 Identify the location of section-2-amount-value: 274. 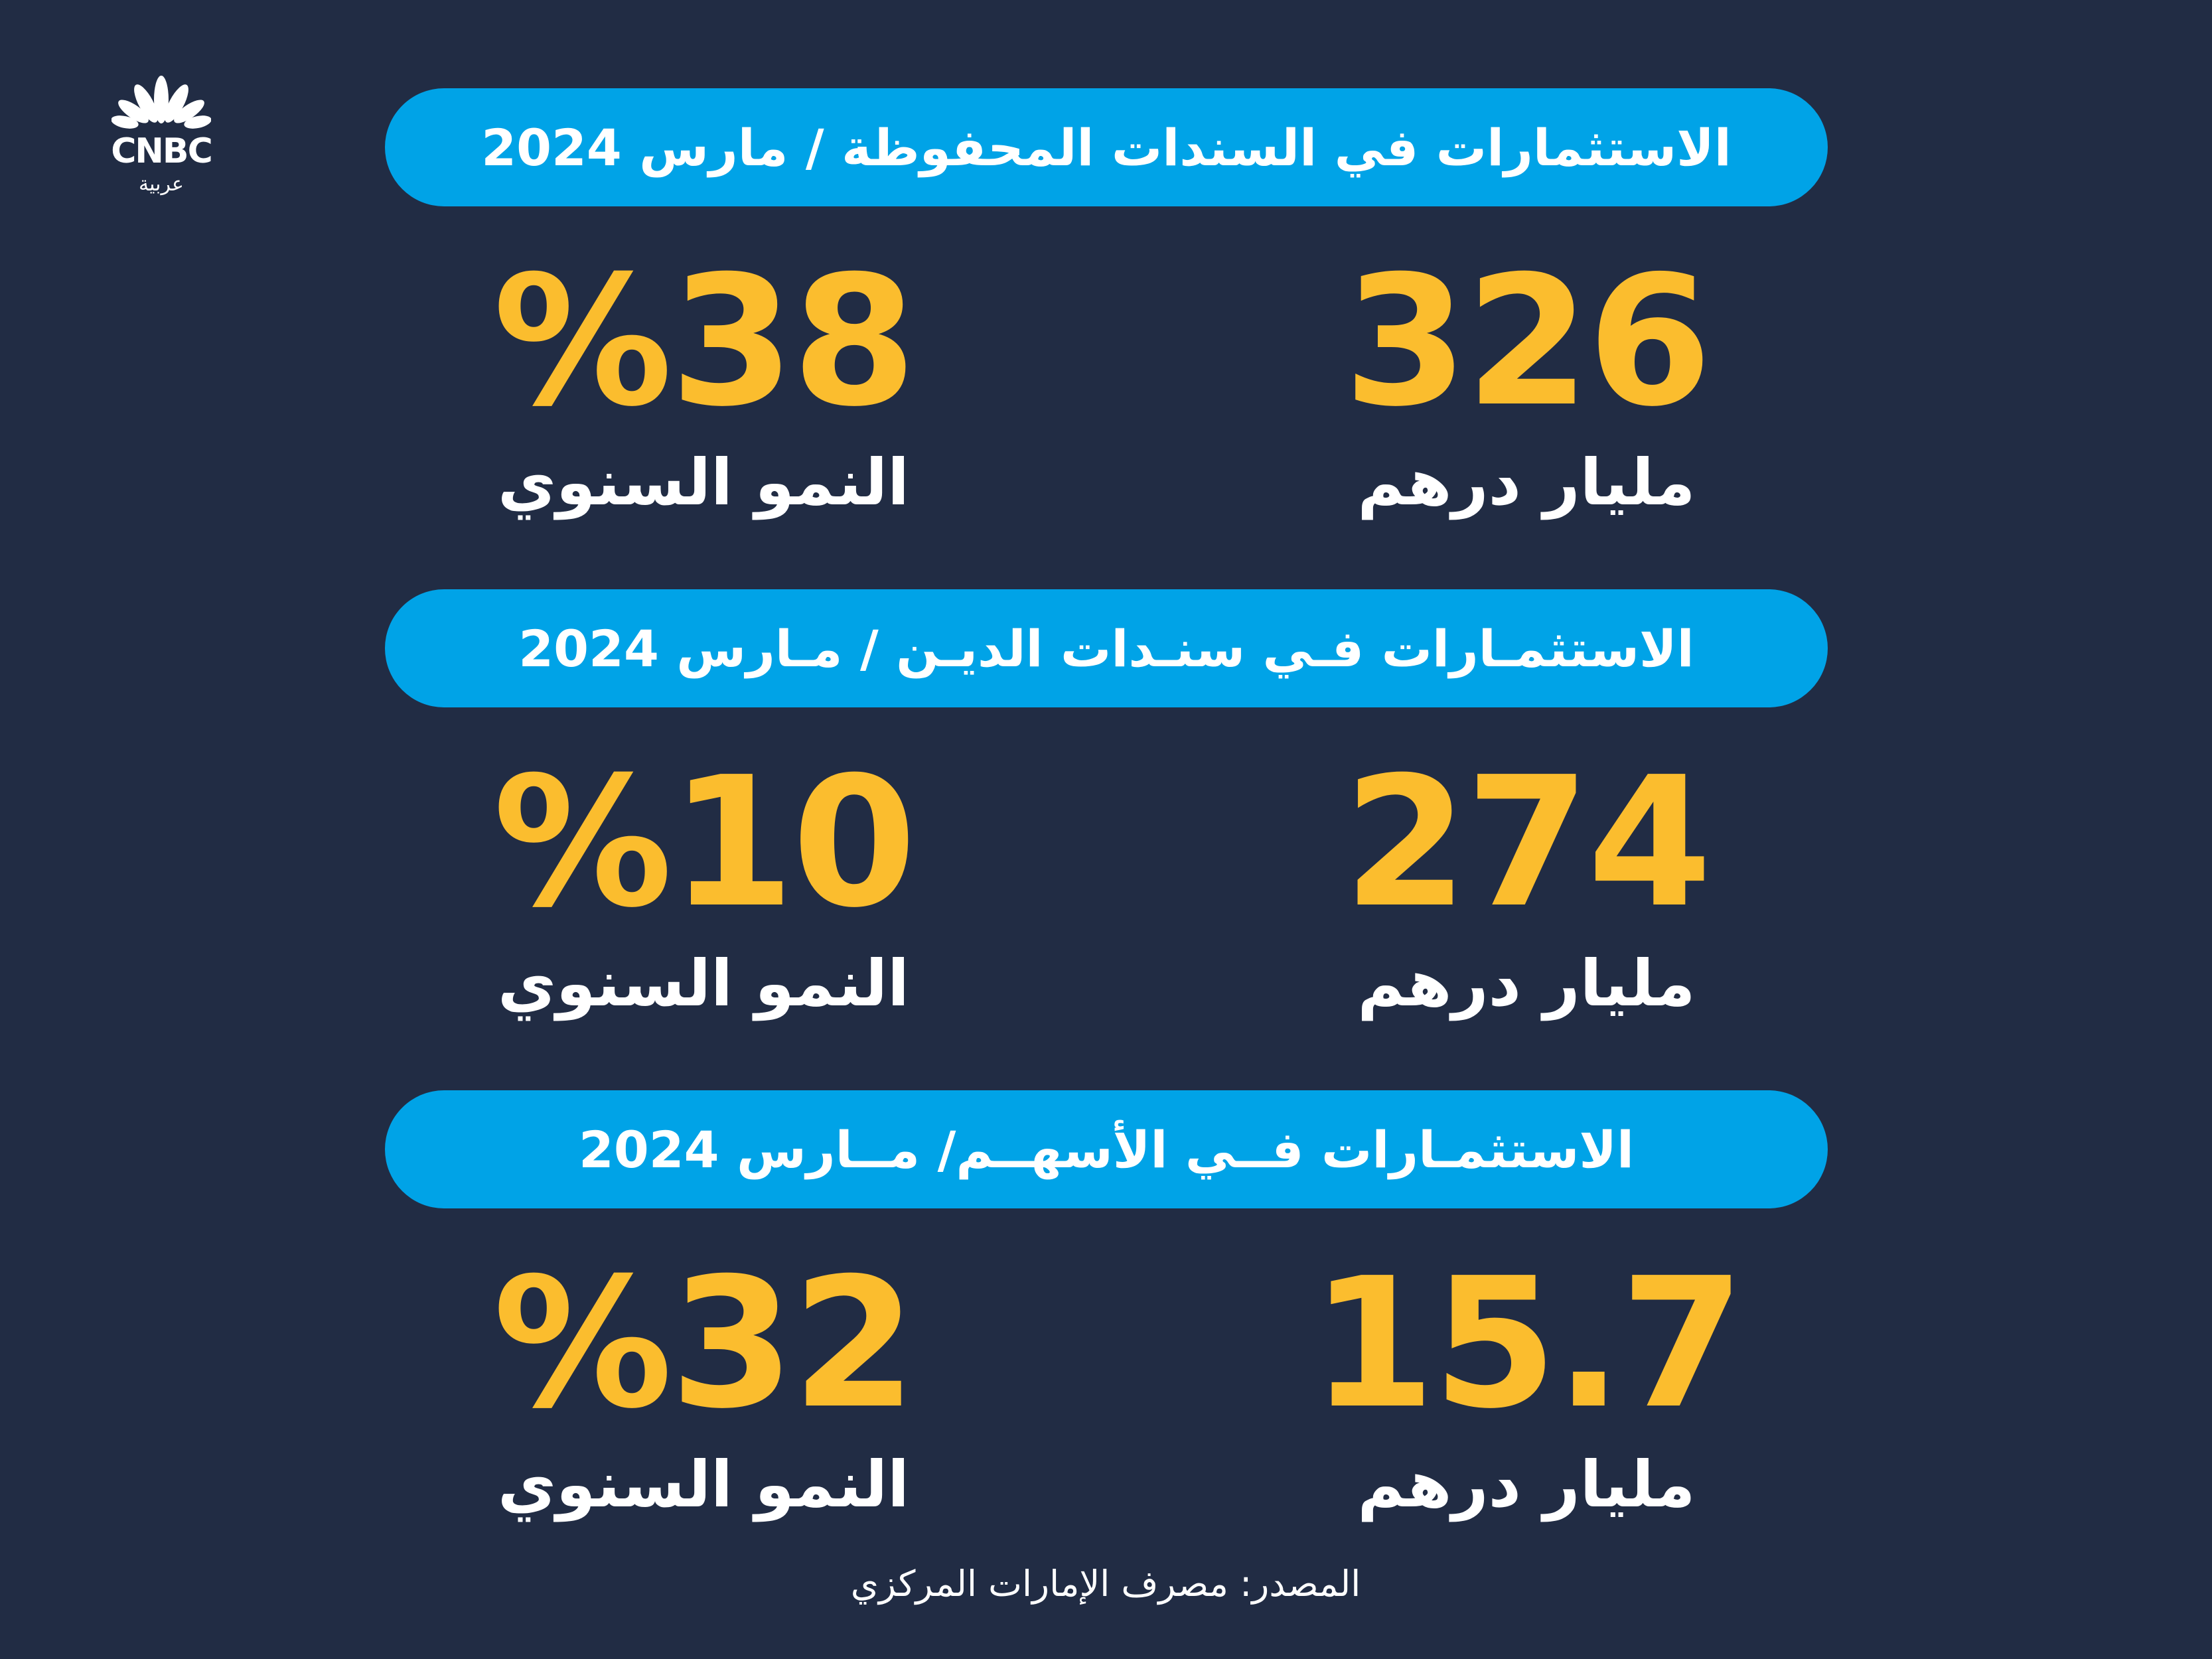
(1527, 842).